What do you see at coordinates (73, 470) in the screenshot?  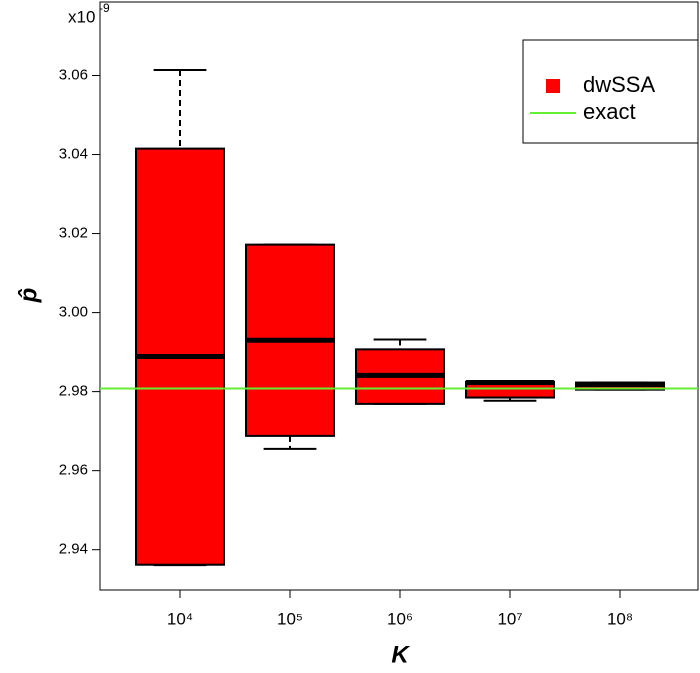 I see `y-tick-label: 2.96` at bounding box center [73, 470].